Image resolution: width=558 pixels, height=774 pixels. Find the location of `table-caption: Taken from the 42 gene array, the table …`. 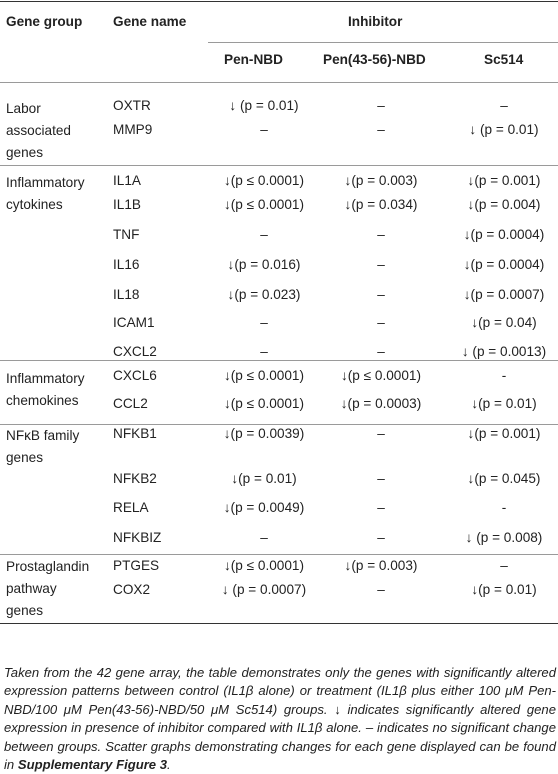

table-caption: Taken from the 42 gene array, the table … is located at coordinates (280, 719).